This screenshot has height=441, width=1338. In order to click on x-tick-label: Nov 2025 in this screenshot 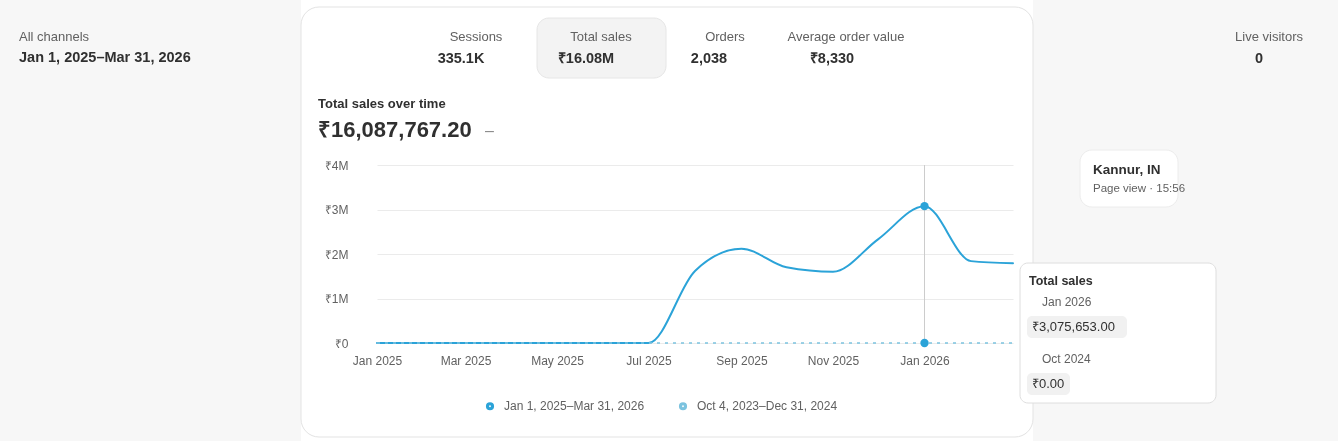, I will do `click(833, 360)`.